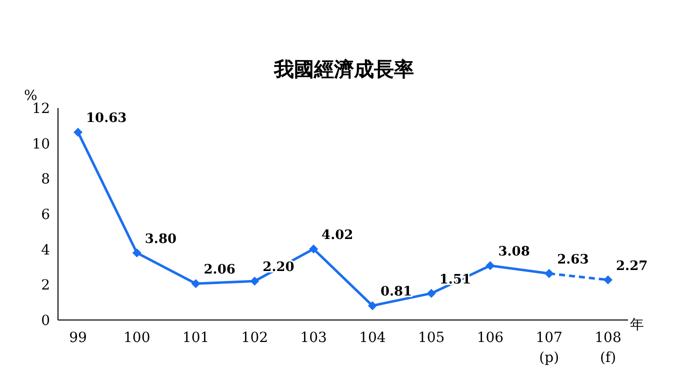 This screenshot has height=383, width=680. Describe the element at coordinates (45, 286) in the screenshot. I see `y-tick-label: 2` at that location.